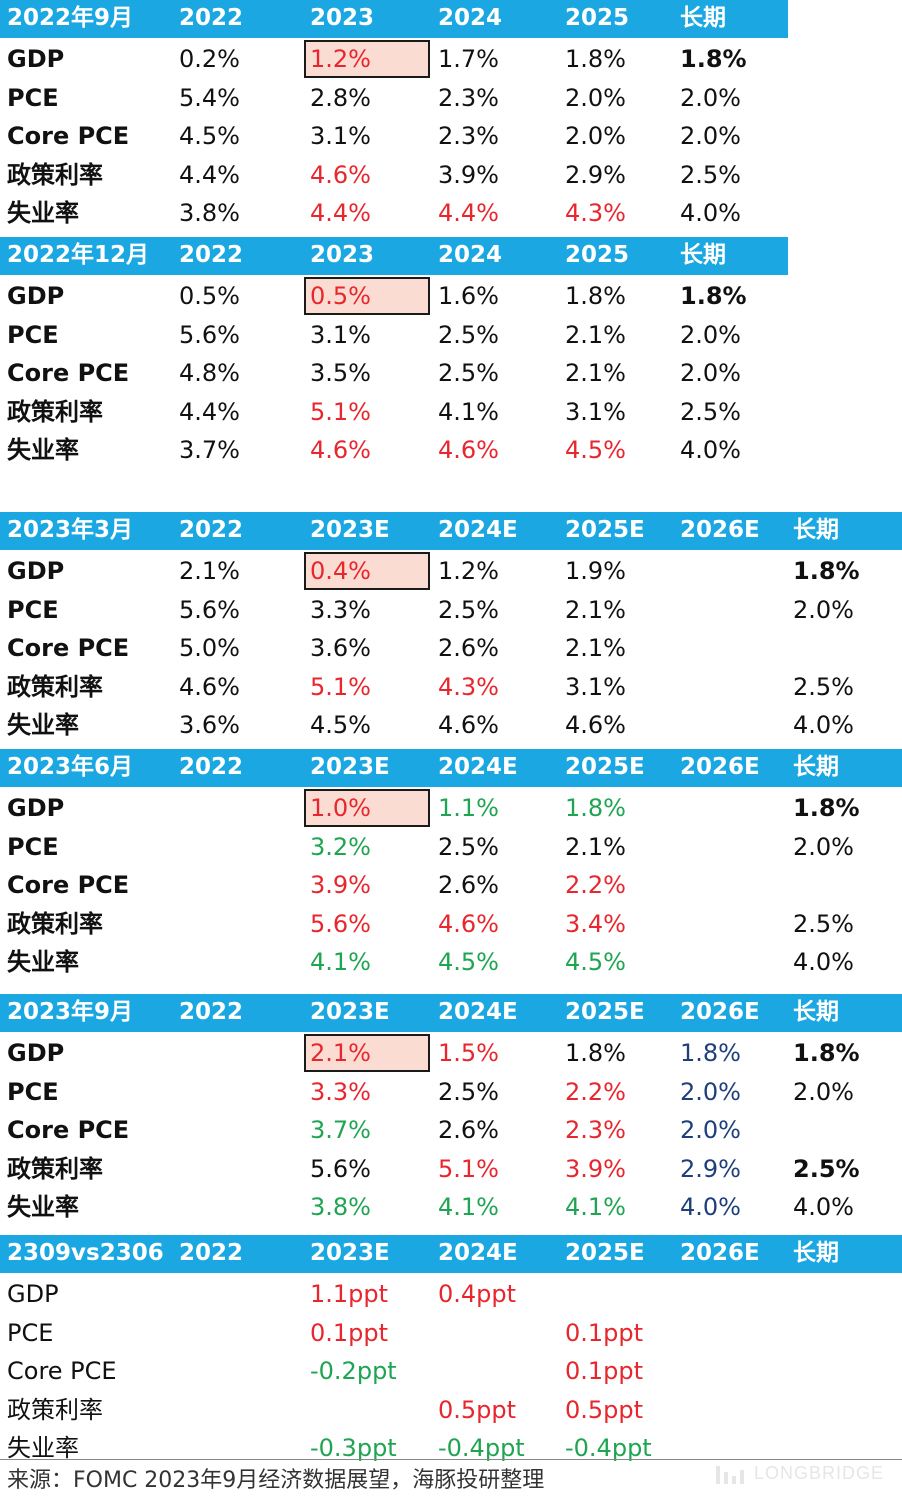 The height and width of the screenshot is (1500, 902). I want to click on value-cell: -0.2ppt, so click(353, 1371).